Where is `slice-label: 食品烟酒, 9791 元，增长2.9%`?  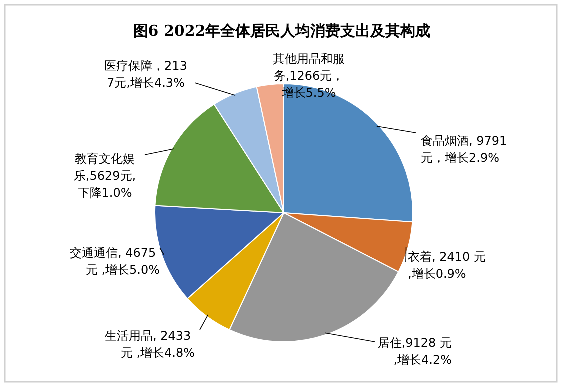 slice-label: 食品烟酒, 9791 元，增长2.9% is located at coordinates (466, 149).